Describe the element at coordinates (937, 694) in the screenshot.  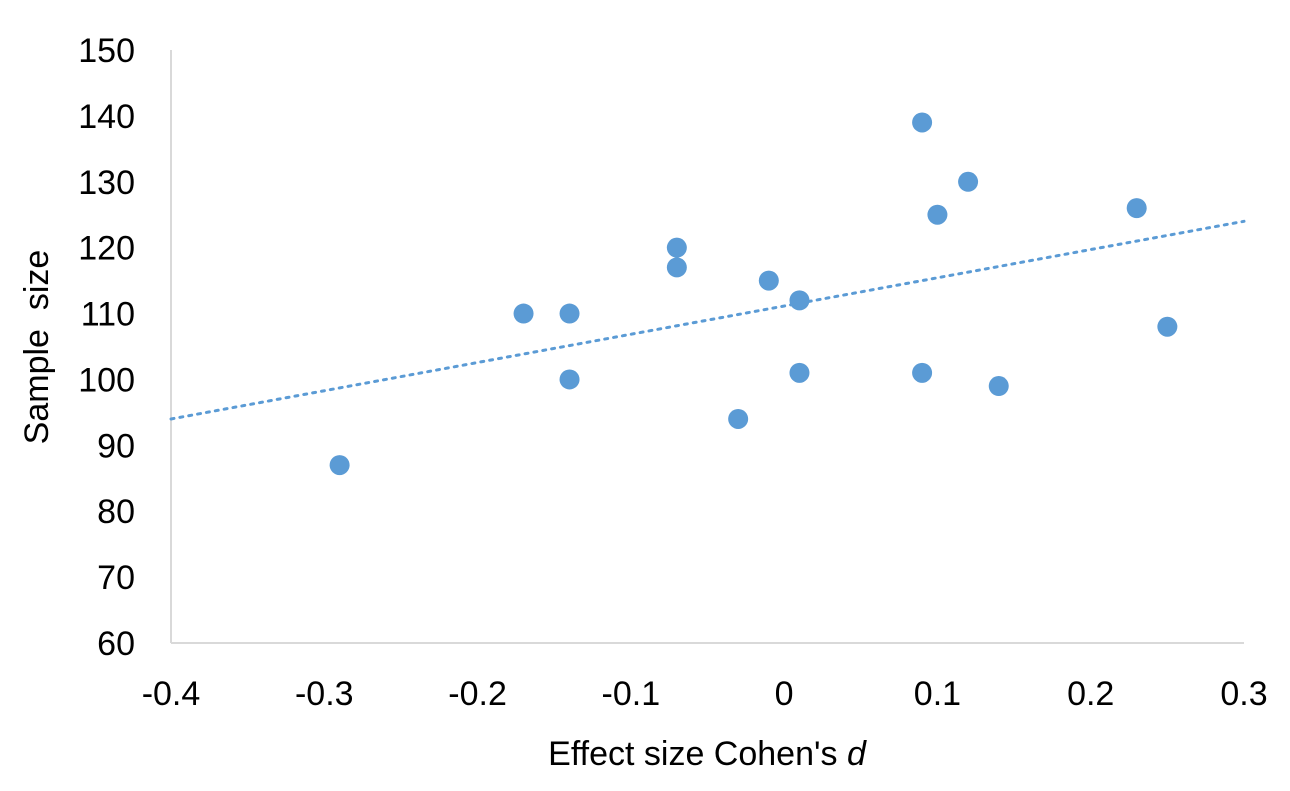
I see `x-tick-label: 0.1` at that location.